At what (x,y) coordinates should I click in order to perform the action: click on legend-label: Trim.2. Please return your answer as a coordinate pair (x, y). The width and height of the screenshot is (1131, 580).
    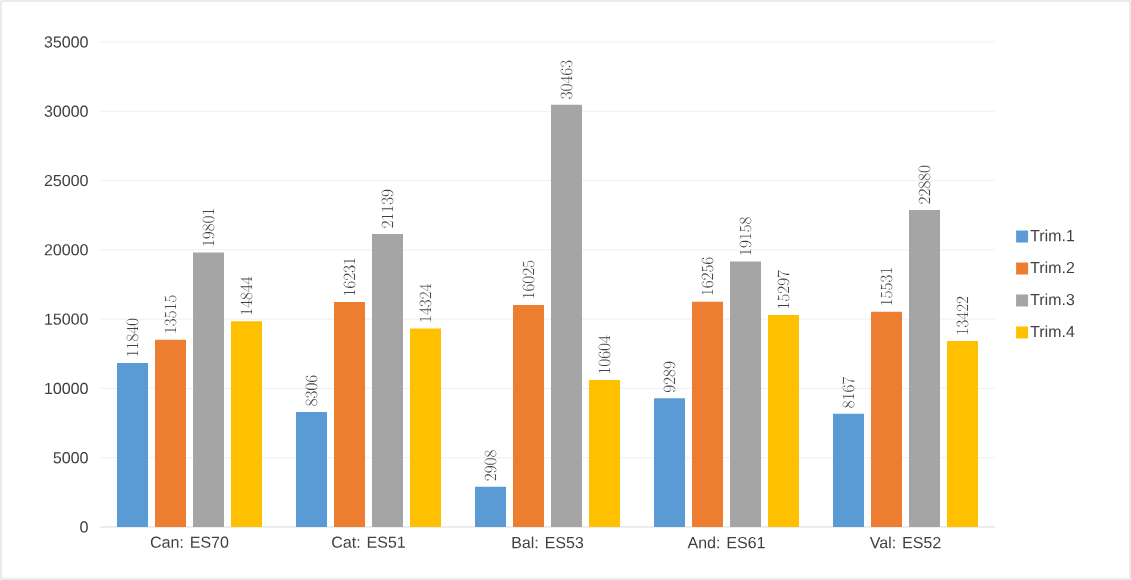
    Looking at the image, I should click on (1052, 267).